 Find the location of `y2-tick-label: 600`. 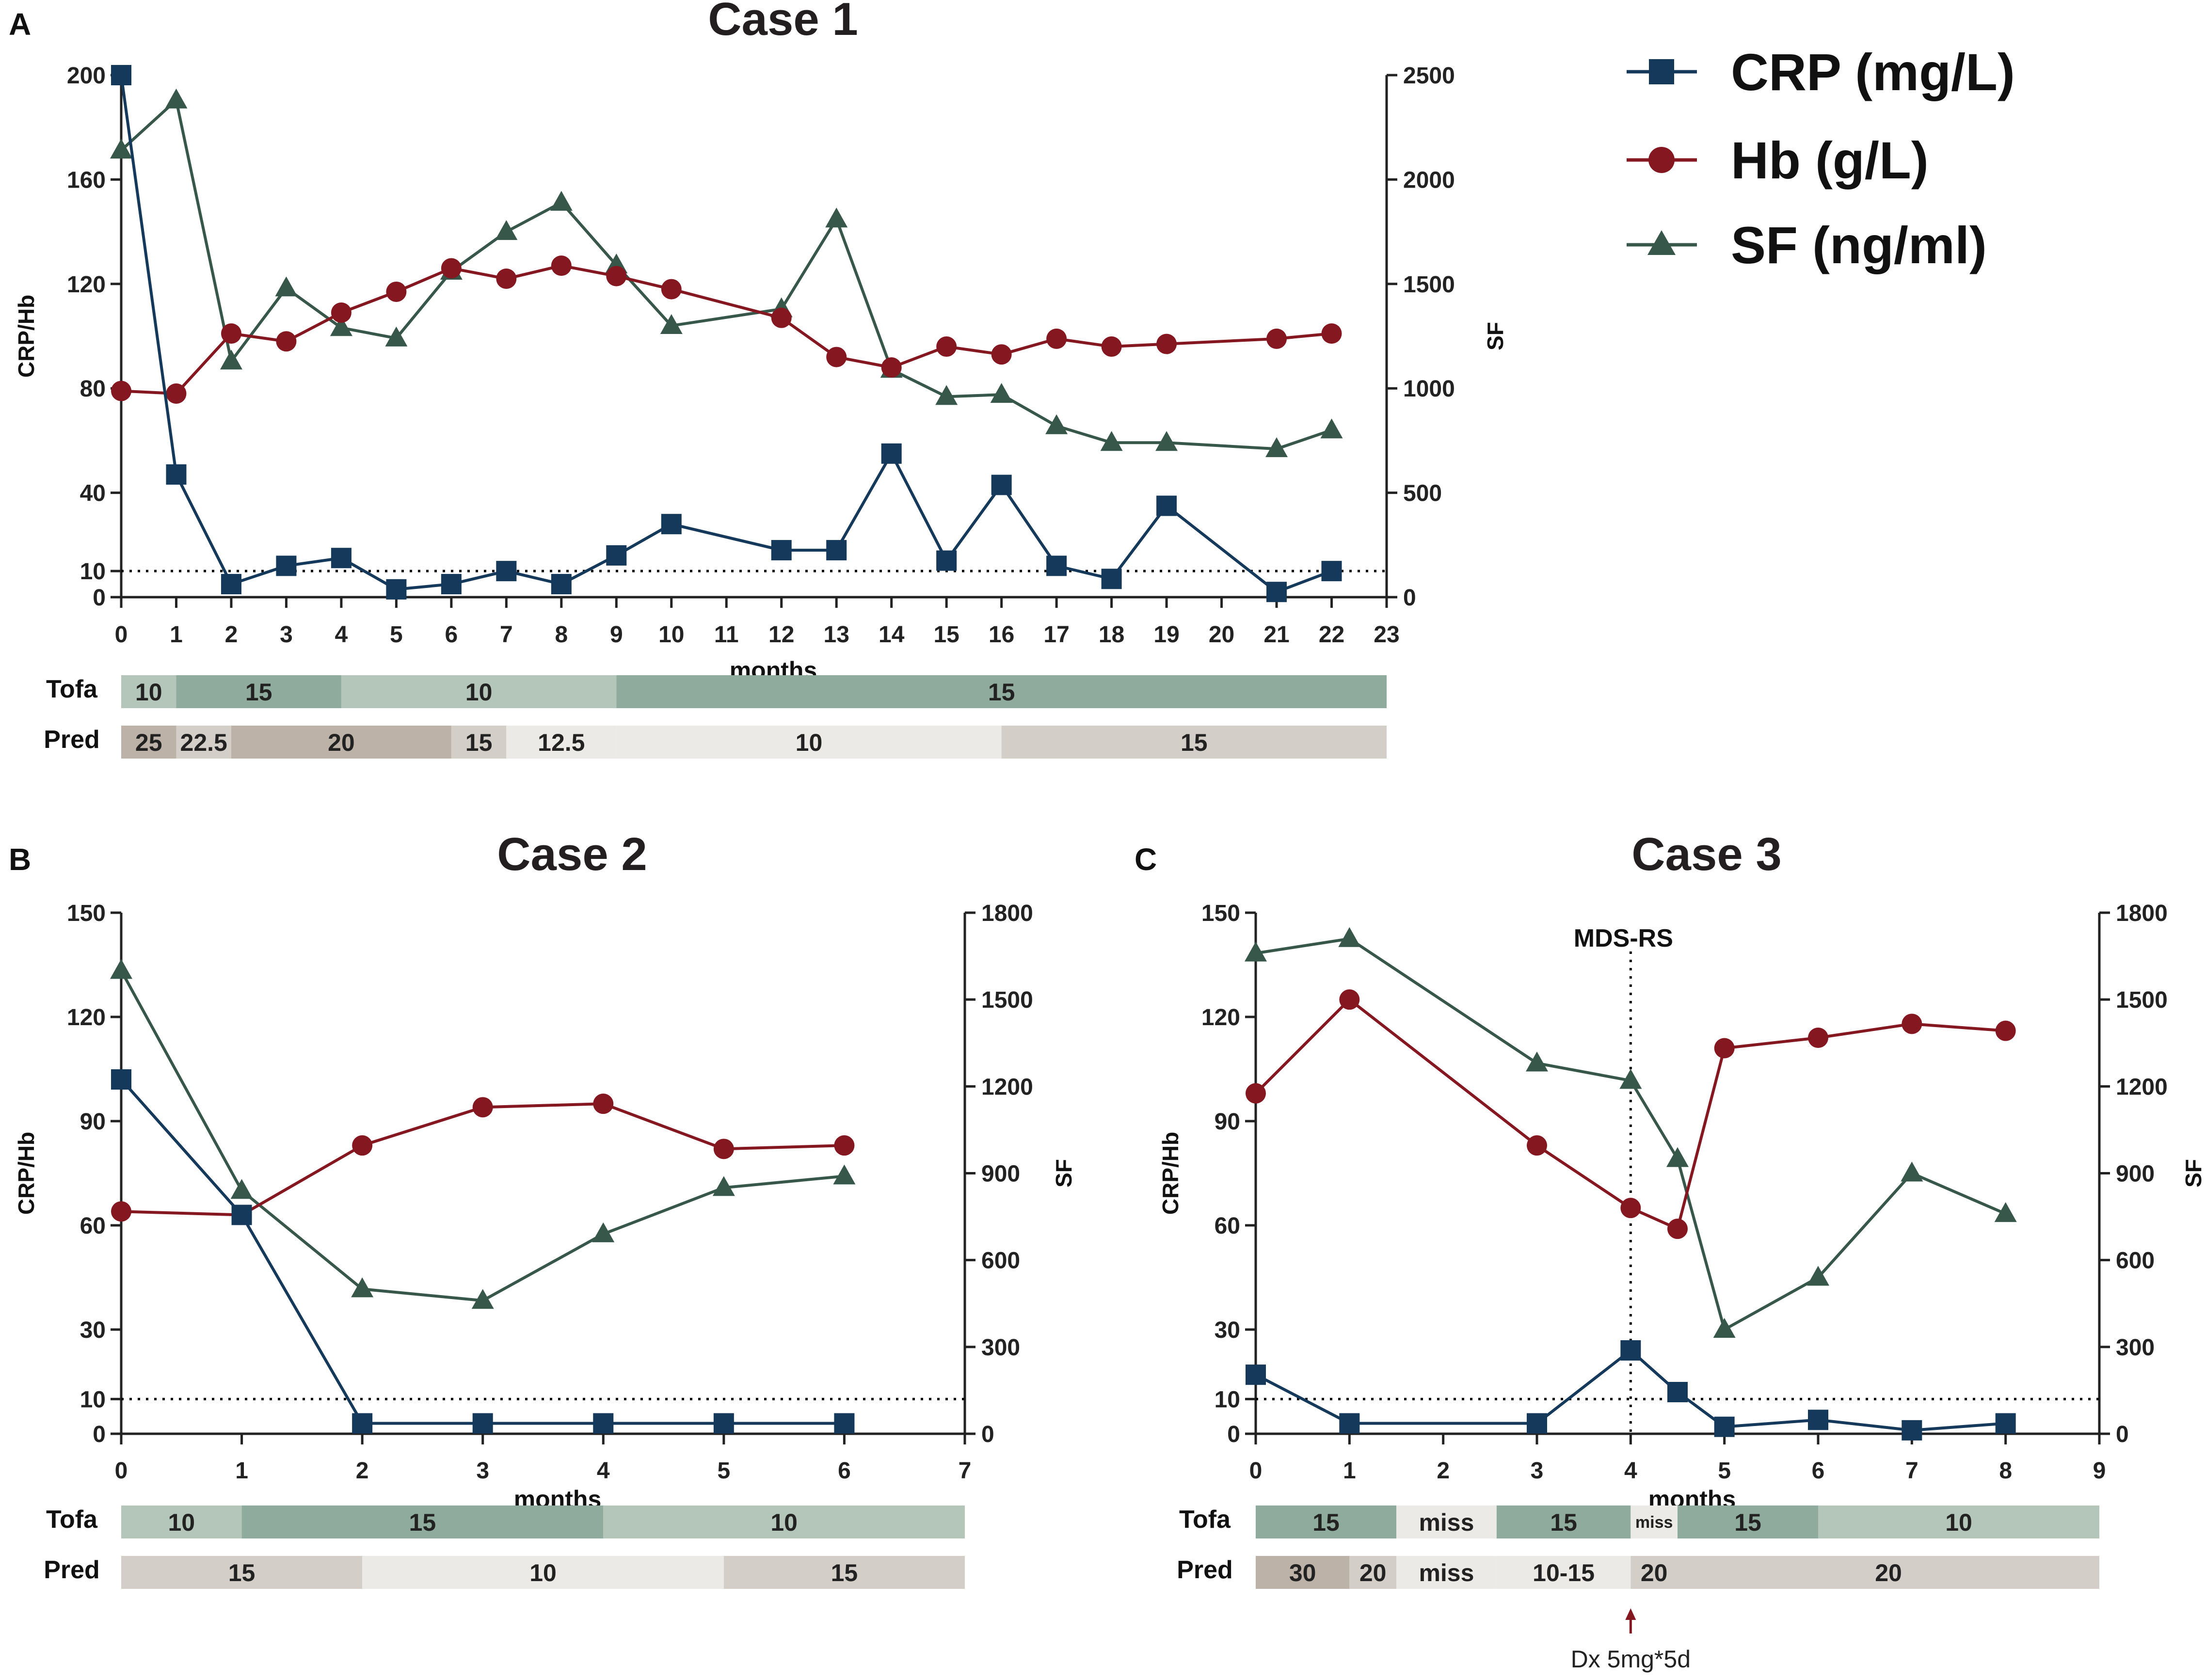

y2-tick-label: 600 is located at coordinates (1001, 1261).